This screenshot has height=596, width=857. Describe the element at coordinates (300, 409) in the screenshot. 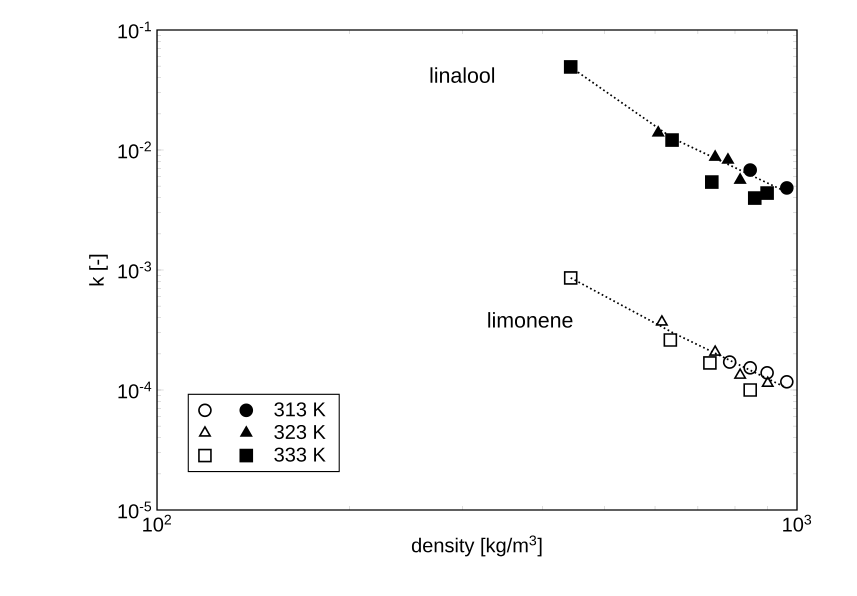

I see `legend-label: 313 K` at that location.